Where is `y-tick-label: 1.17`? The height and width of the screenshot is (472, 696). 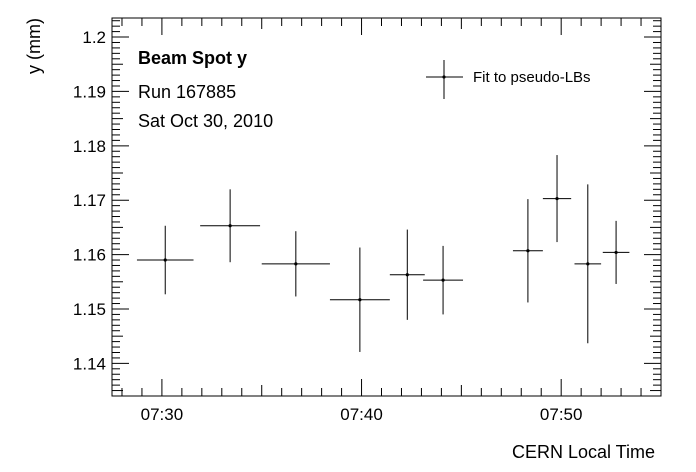 y-tick-label: 1.17 is located at coordinates (89, 200).